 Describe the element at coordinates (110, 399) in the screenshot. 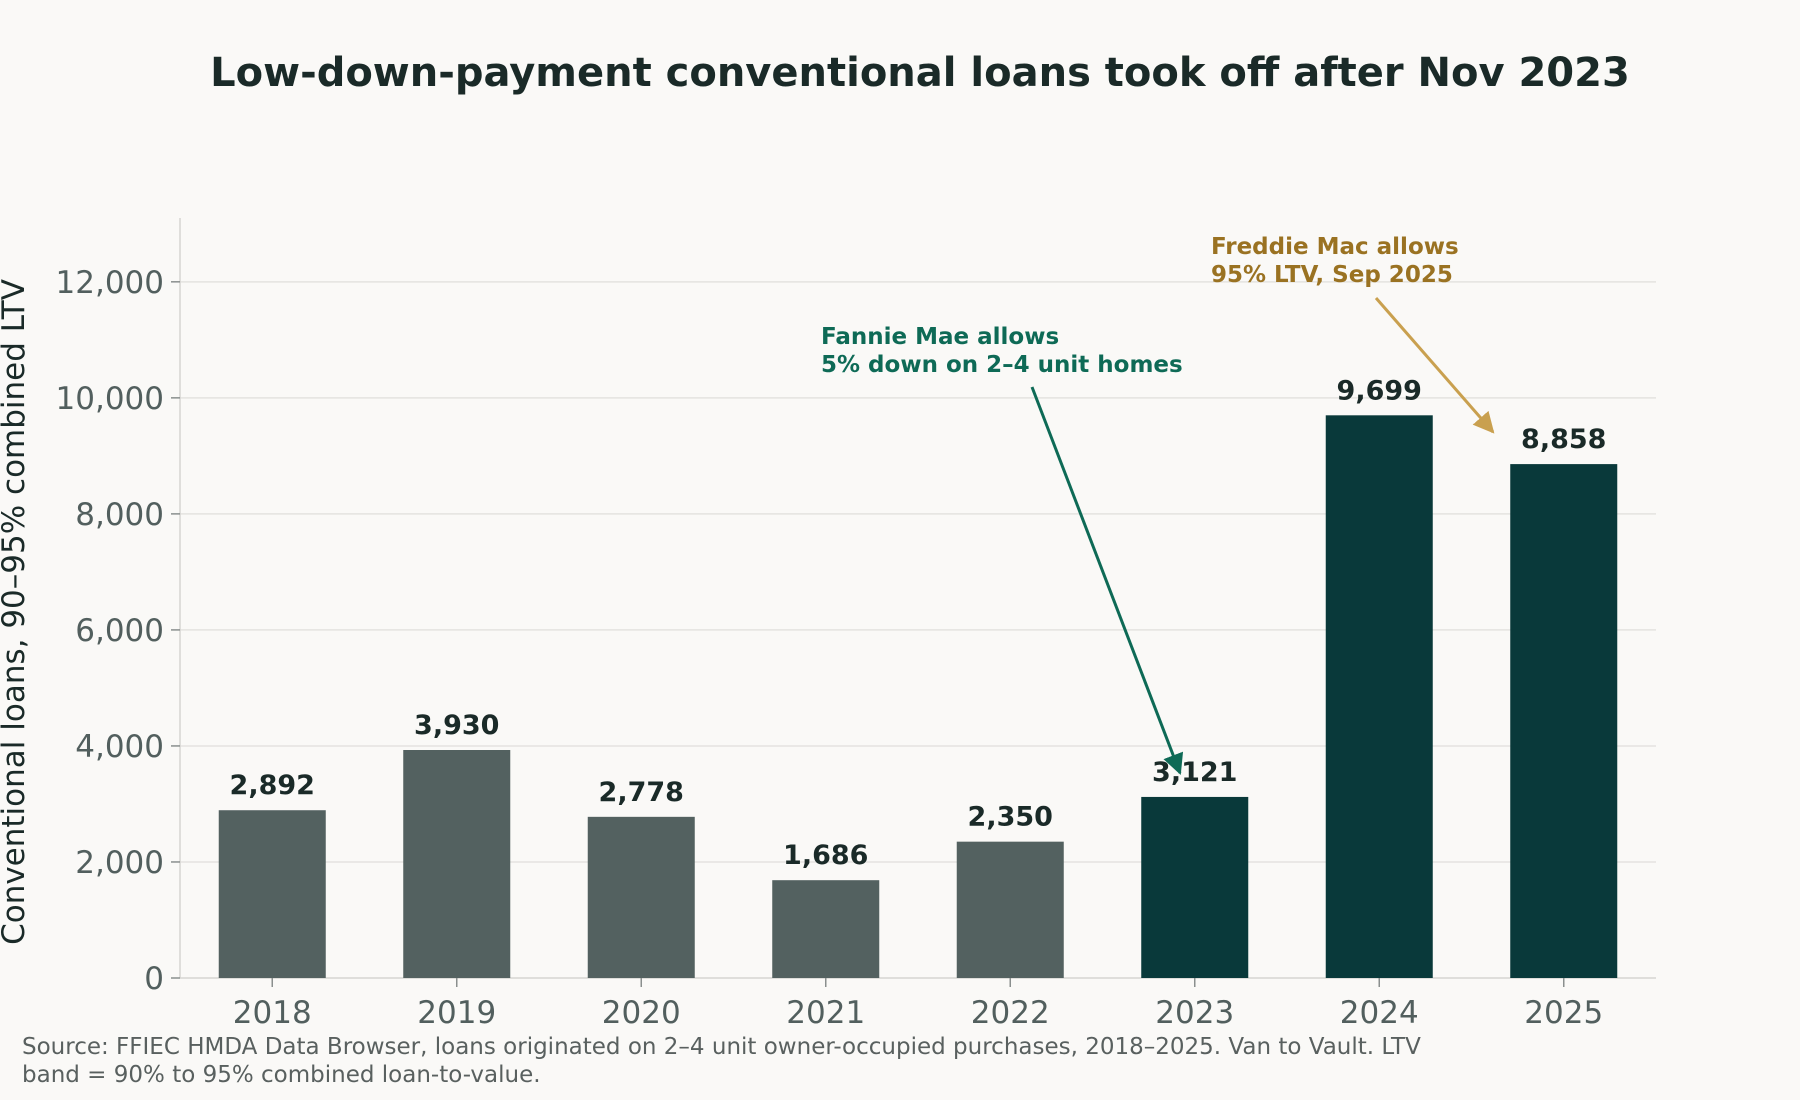

I see `y-tick-label: 10,000` at that location.